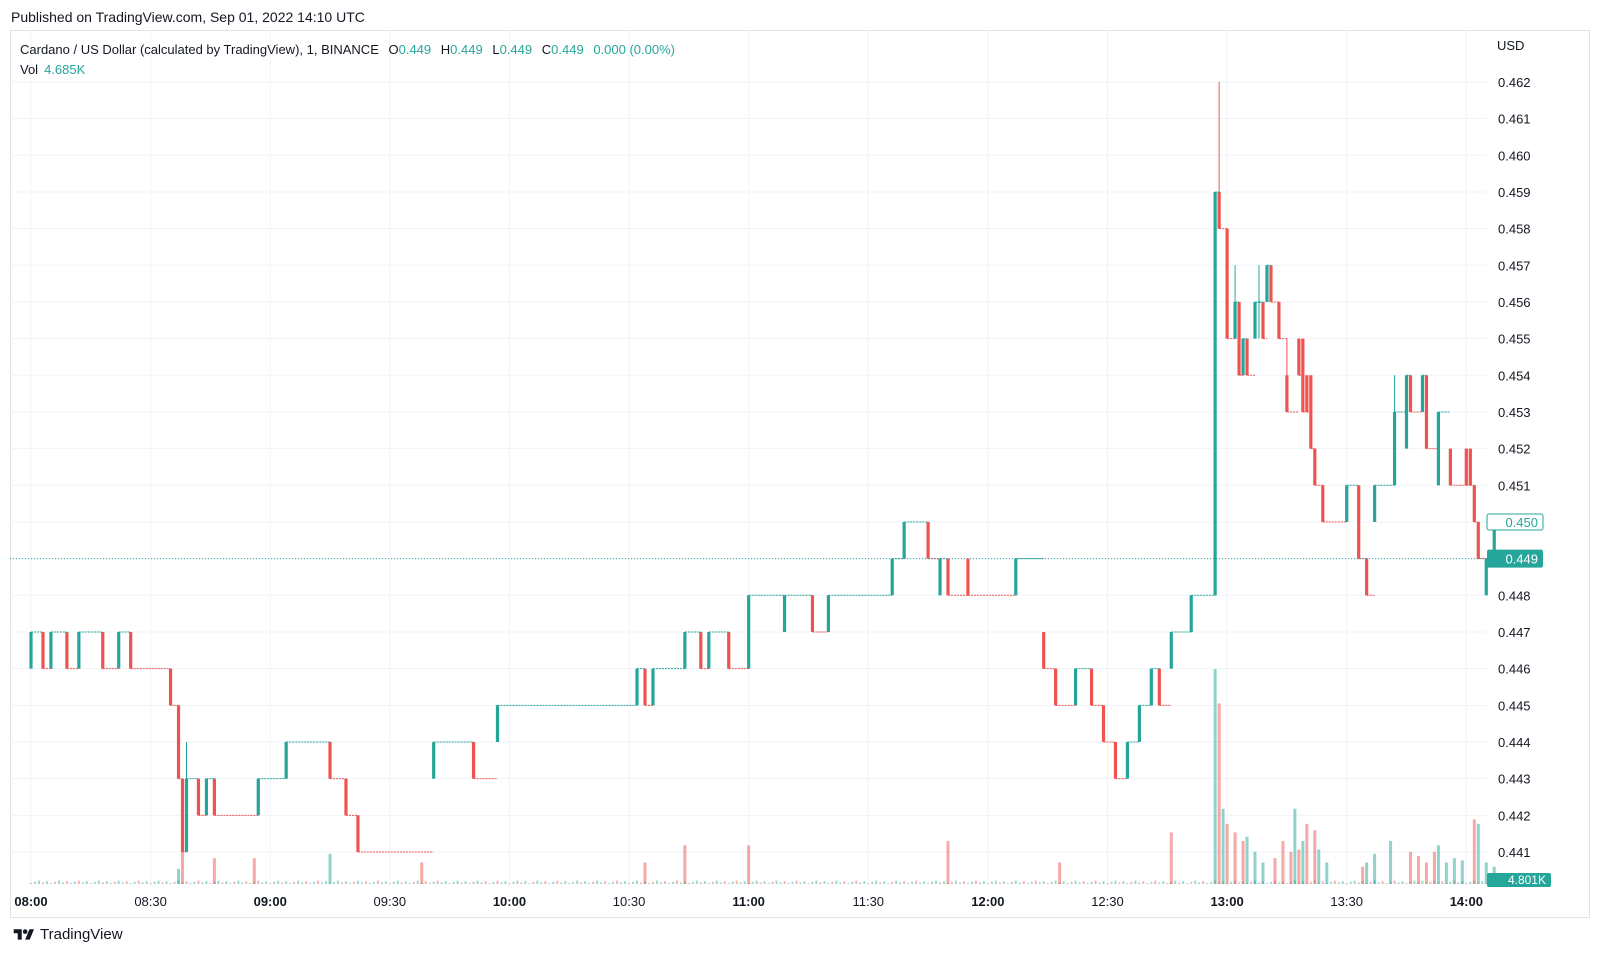 The image size is (1600, 976). What do you see at coordinates (1514, 779) in the screenshot?
I see `y-tick-label: 0.443` at bounding box center [1514, 779].